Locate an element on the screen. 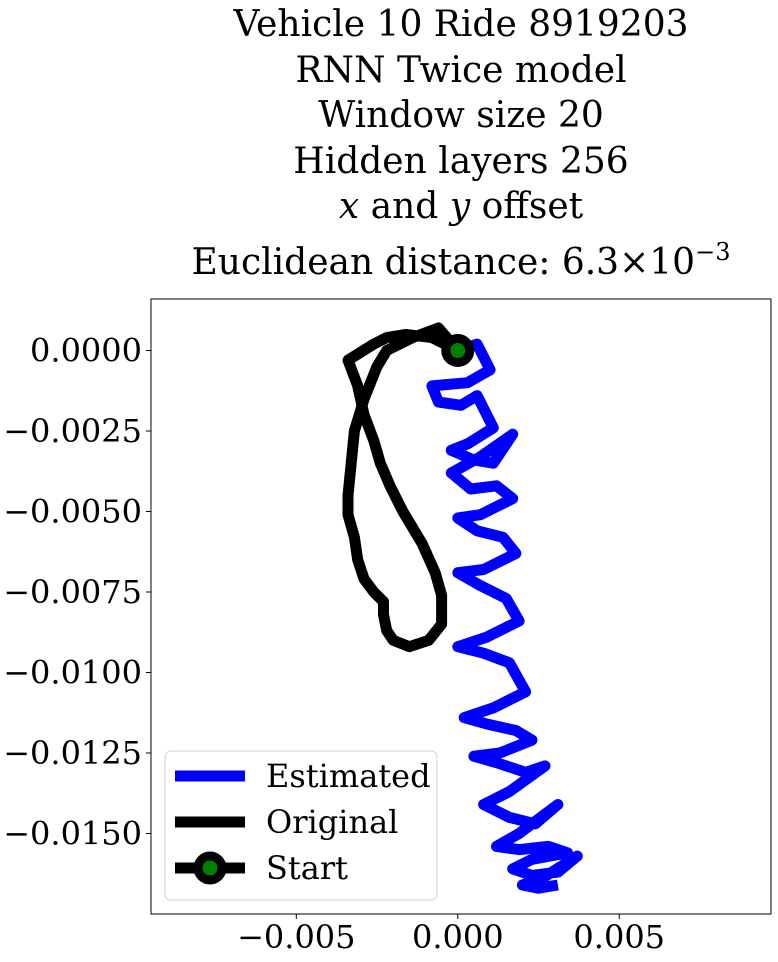  x-tick-label: −0.005 is located at coordinates (296, 937).